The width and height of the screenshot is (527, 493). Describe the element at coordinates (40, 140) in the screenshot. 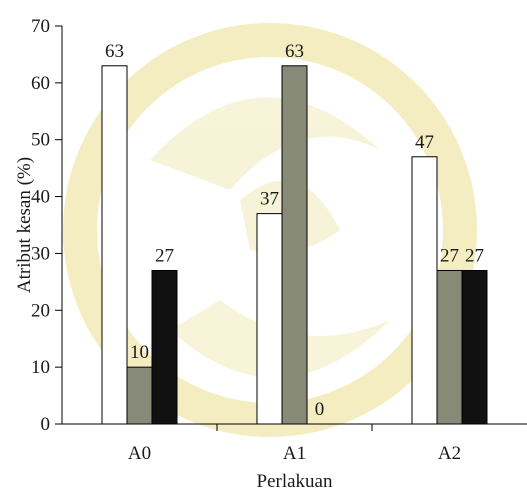

I see `y-tick-label: 50` at that location.